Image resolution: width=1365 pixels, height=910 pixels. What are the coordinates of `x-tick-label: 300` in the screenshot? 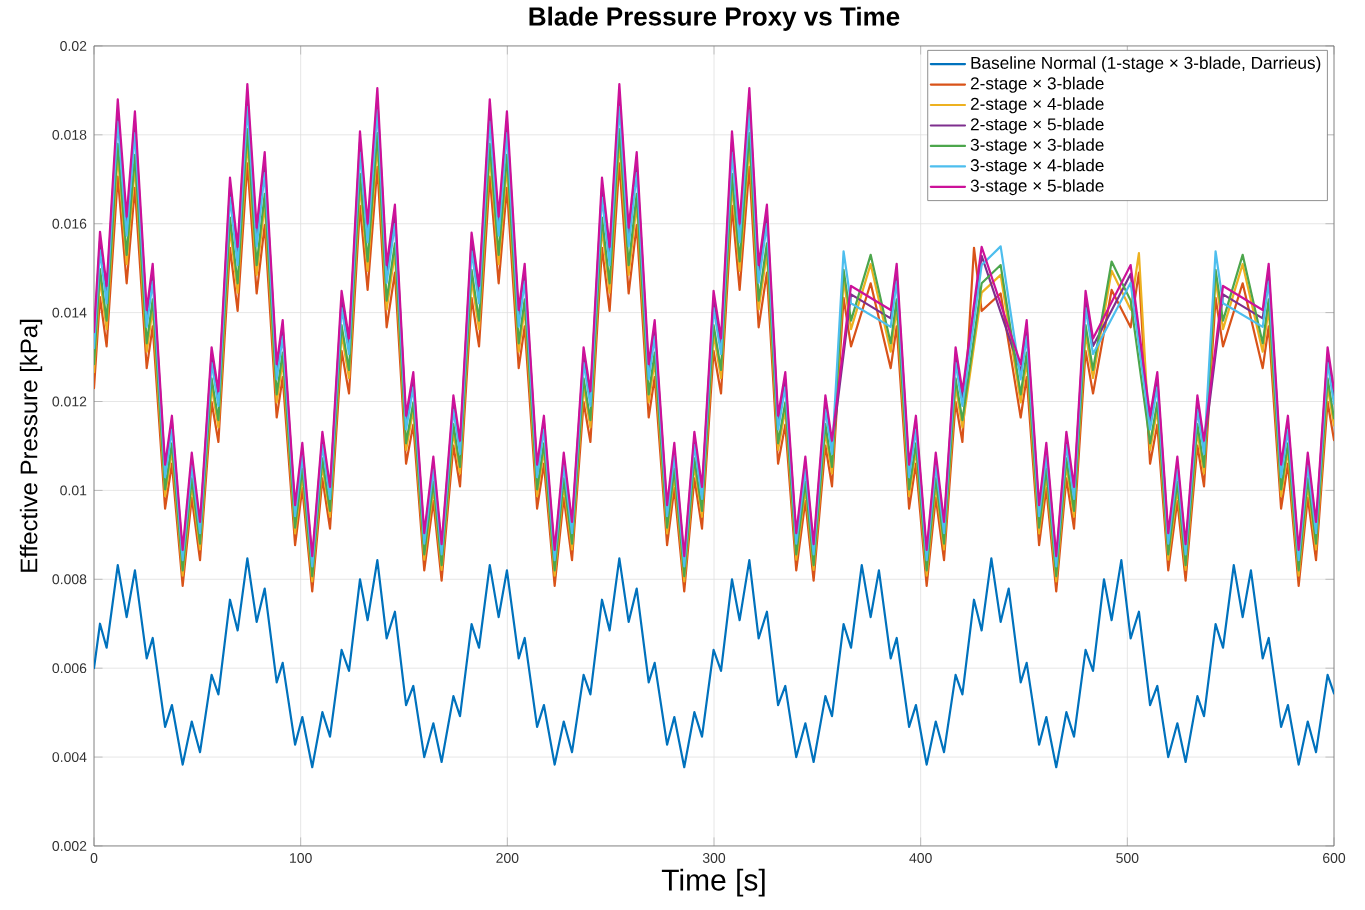 It's located at (714, 858).